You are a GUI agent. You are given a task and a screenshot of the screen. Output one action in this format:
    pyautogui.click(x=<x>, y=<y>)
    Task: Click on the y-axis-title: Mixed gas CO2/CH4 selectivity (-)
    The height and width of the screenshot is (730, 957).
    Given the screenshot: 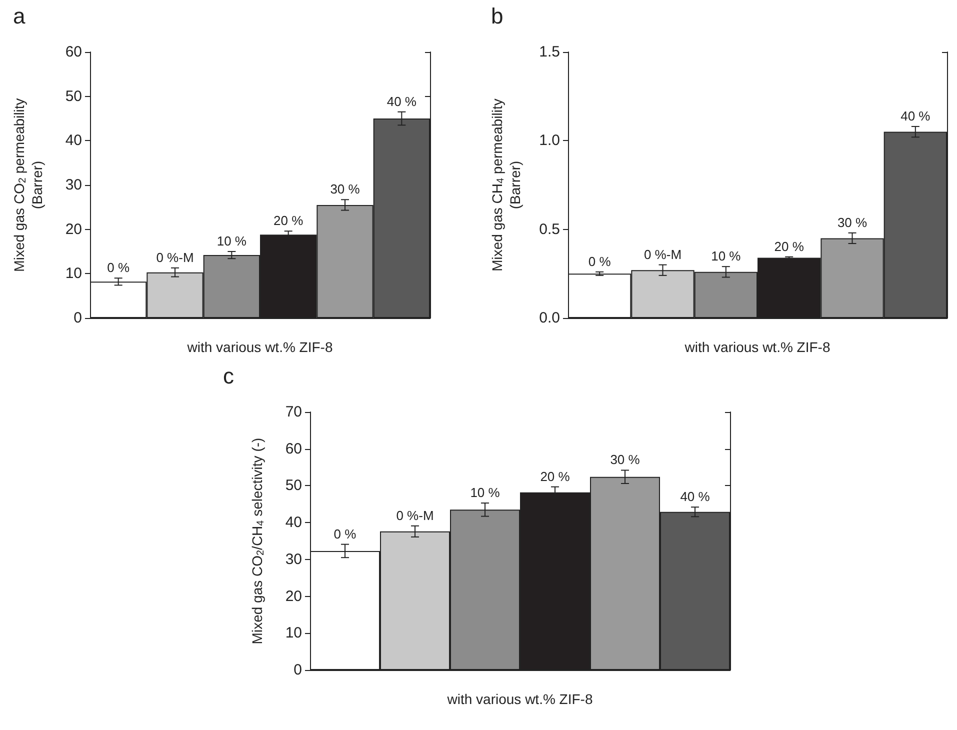 What is the action you would take?
    pyautogui.click(x=257, y=541)
    